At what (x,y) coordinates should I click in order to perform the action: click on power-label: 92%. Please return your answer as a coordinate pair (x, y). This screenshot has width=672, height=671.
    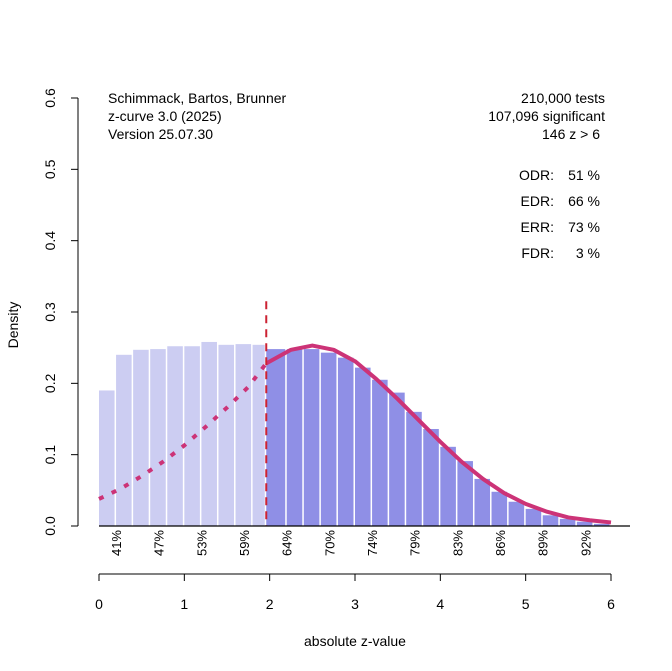
    Looking at the image, I should click on (585, 543).